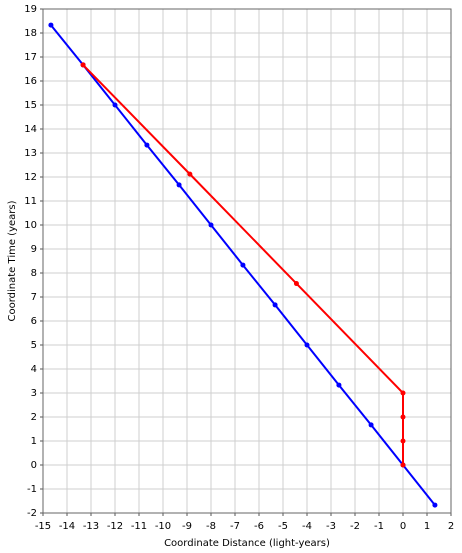 This screenshot has width=462, height=553. What do you see at coordinates (30, 57) in the screenshot?
I see `y-tick-label: 17` at bounding box center [30, 57].